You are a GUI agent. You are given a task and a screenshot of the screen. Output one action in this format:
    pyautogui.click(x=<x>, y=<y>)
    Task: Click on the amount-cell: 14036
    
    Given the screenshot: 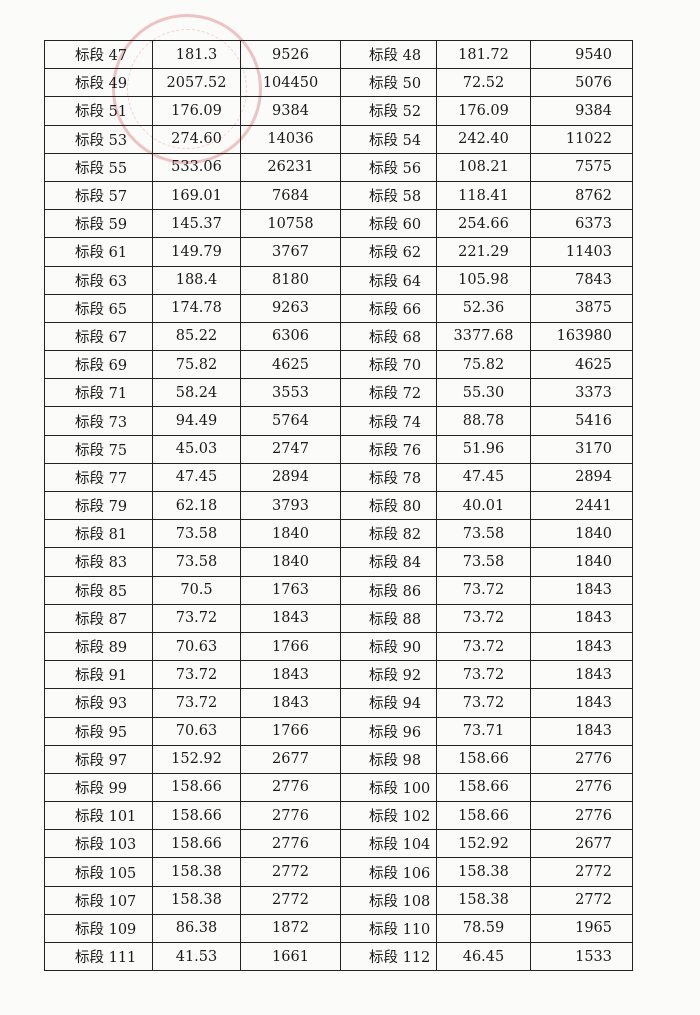 What is the action you would take?
    pyautogui.click(x=290, y=139)
    